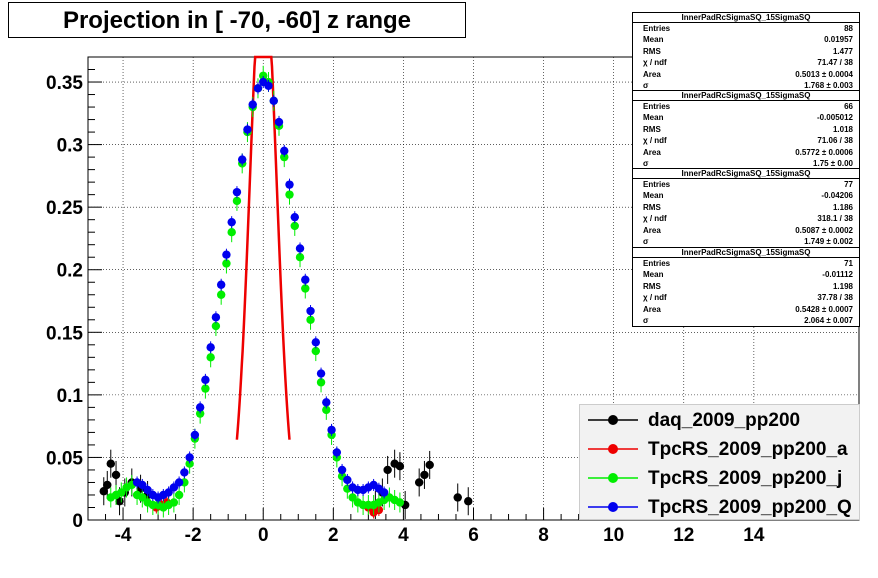  Describe the element at coordinates (837, 275) in the screenshot. I see `stats-value: -0.01112` at that location.